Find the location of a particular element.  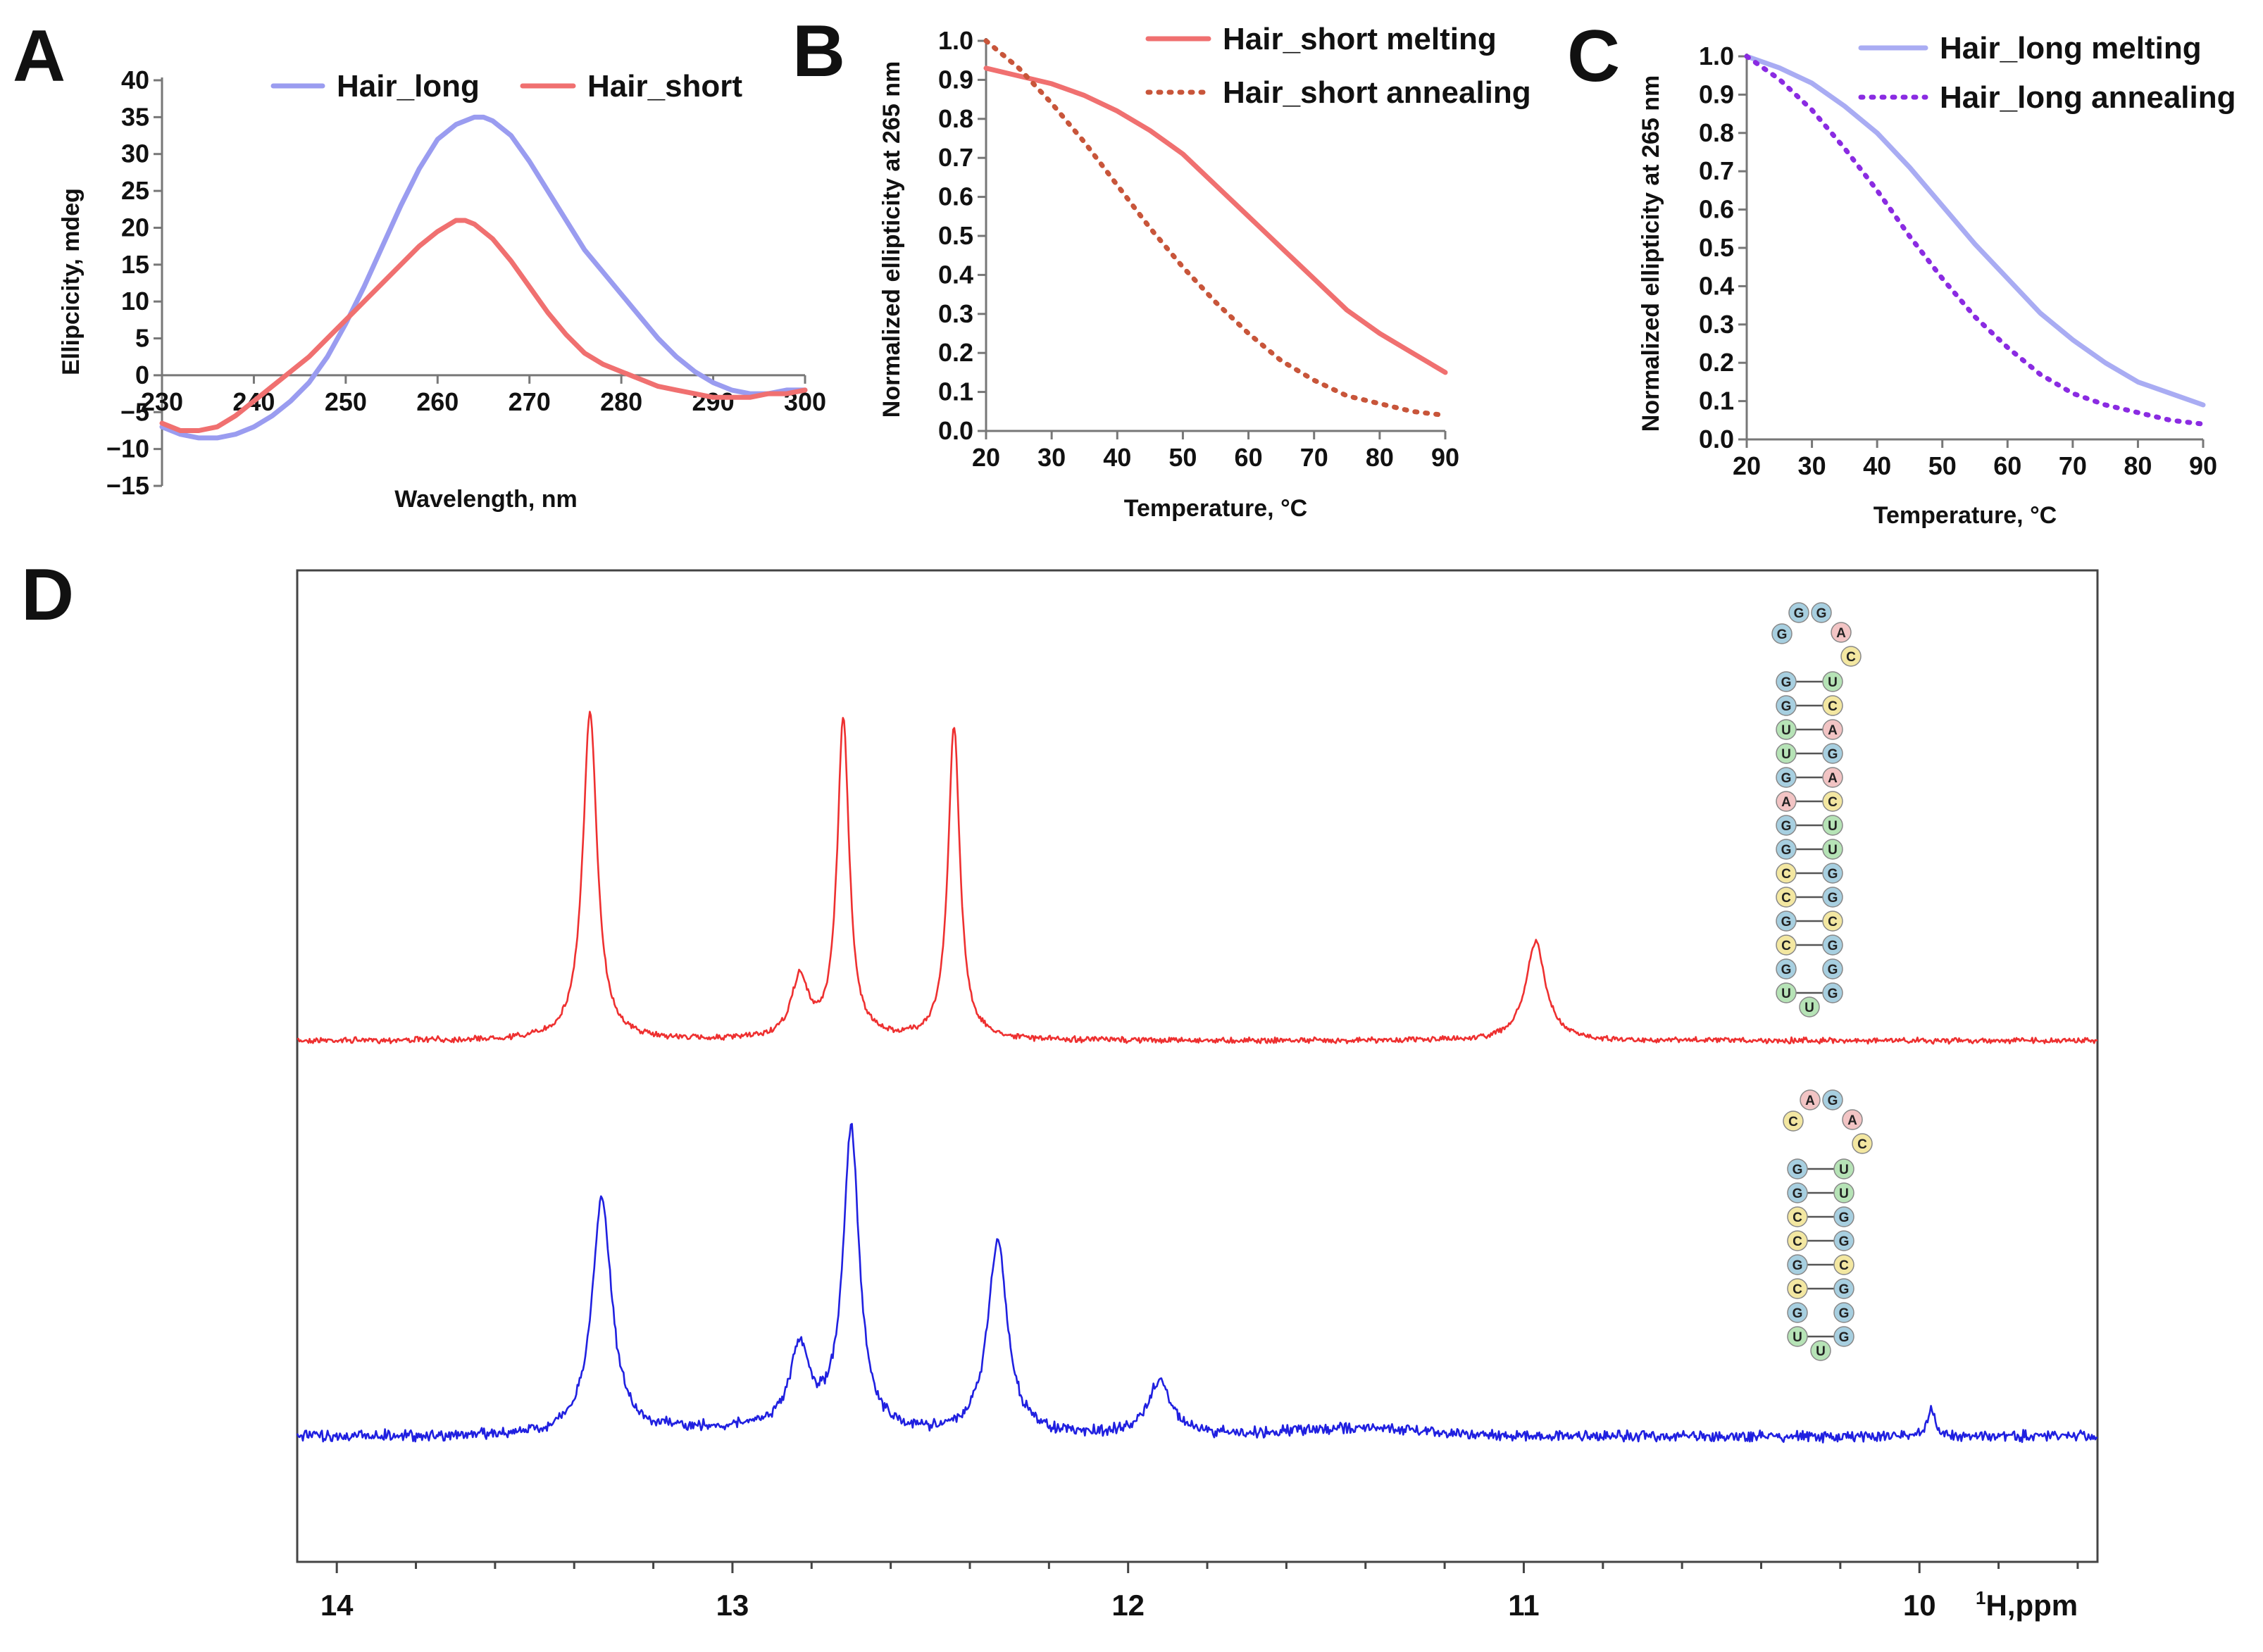

legend-label-hair-short-melting: Hair_short melting is located at coordinates (1360, 39).